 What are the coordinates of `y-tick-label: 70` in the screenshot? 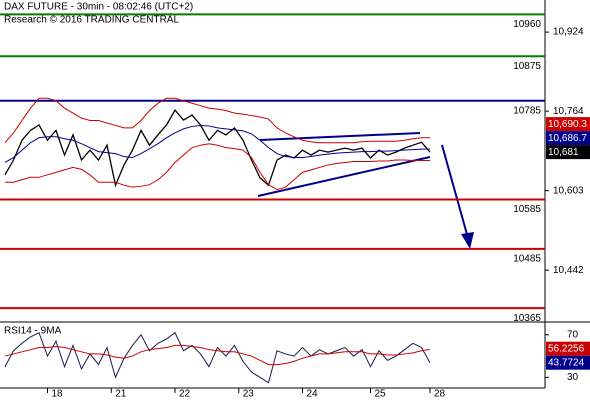 It's located at (573, 334).